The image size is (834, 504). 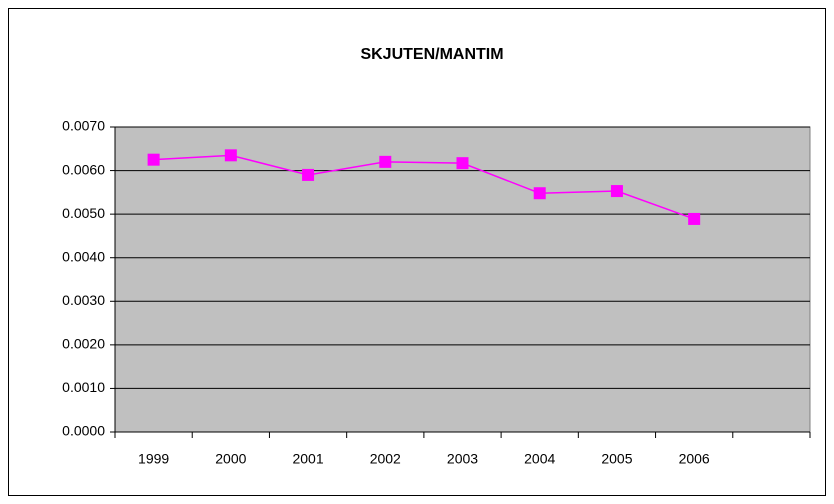 What do you see at coordinates (462, 459) in the screenshot?
I see `x-tick-label: 2003` at bounding box center [462, 459].